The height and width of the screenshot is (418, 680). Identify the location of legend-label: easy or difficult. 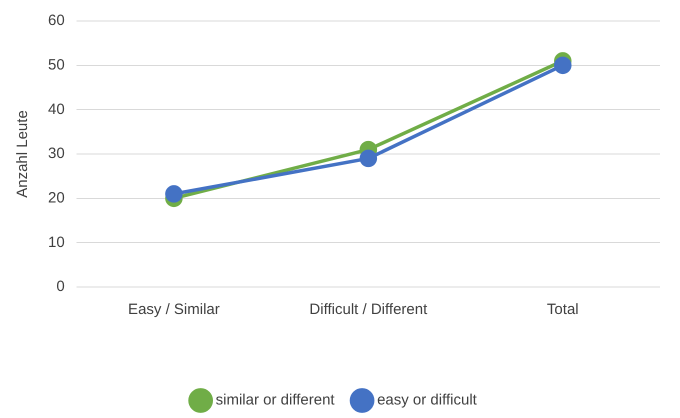
(427, 400).